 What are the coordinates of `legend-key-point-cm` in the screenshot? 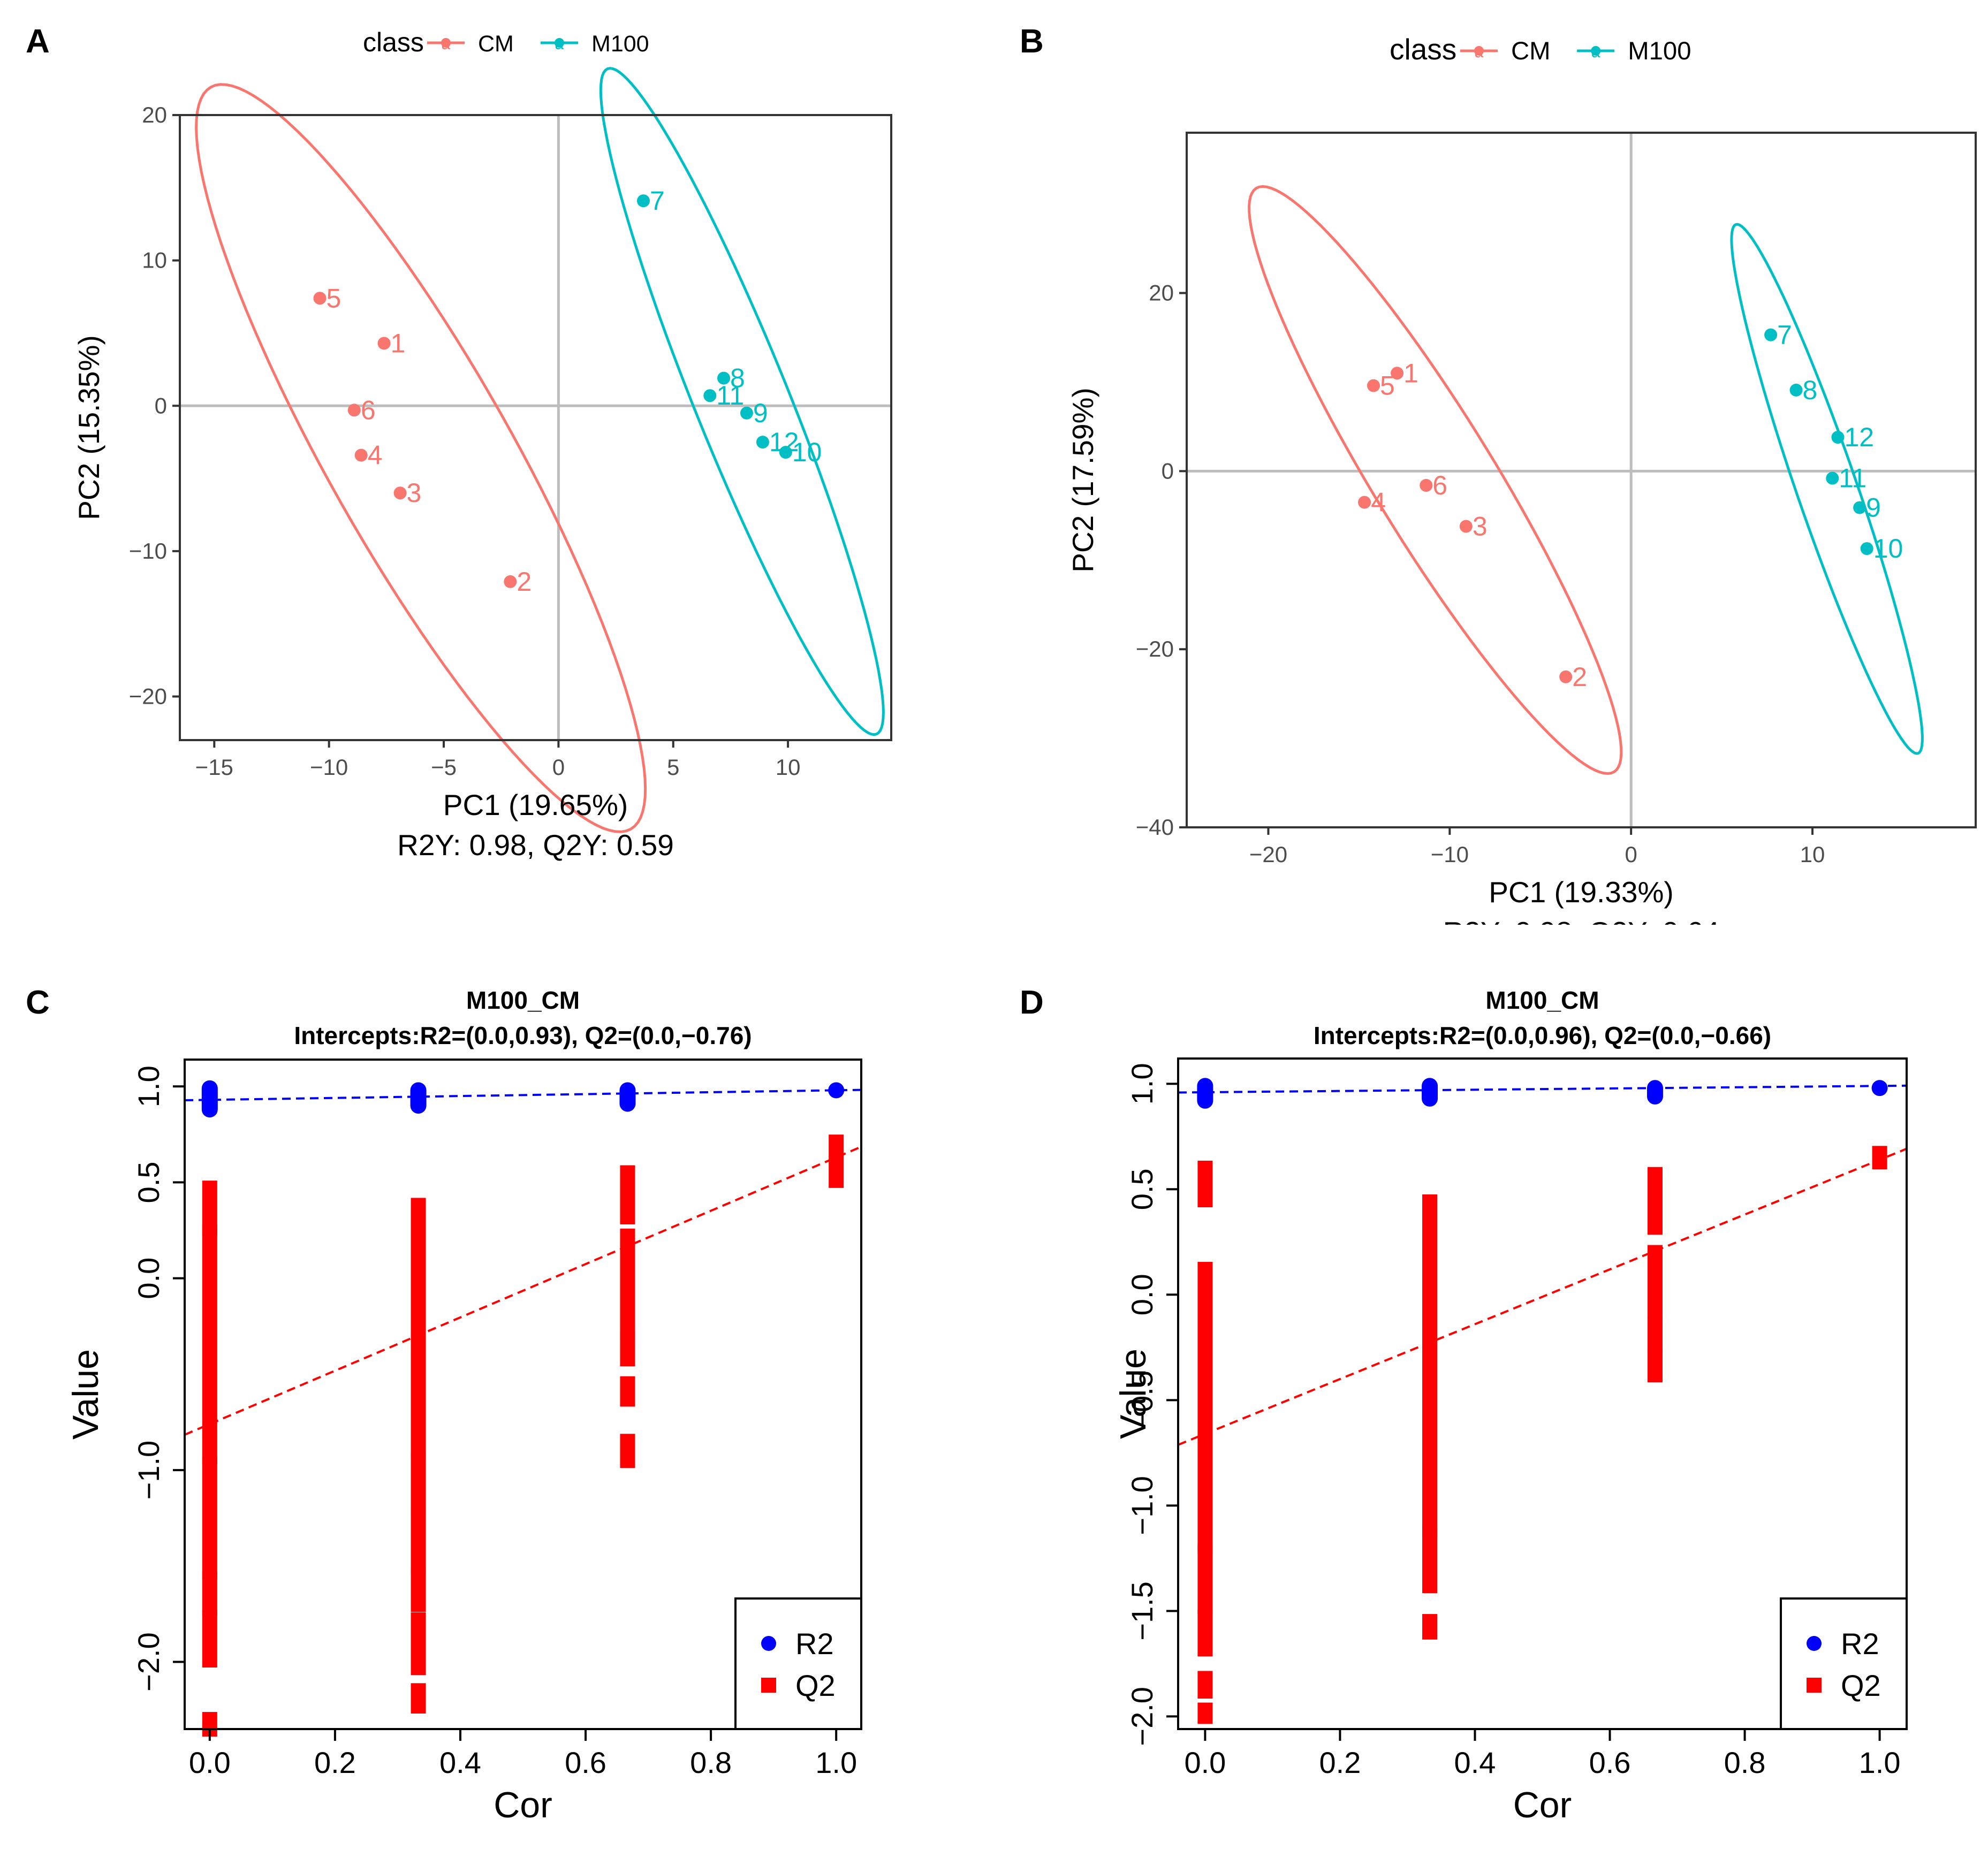 It's located at (1479, 51).